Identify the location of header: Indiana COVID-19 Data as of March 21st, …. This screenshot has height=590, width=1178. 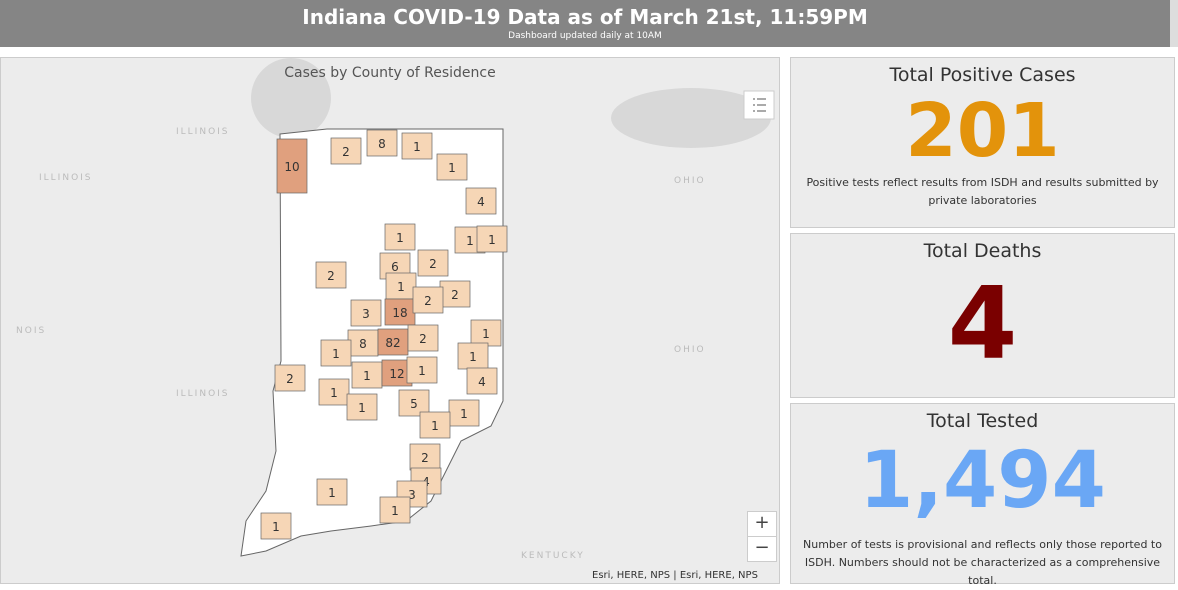
(585, 23).